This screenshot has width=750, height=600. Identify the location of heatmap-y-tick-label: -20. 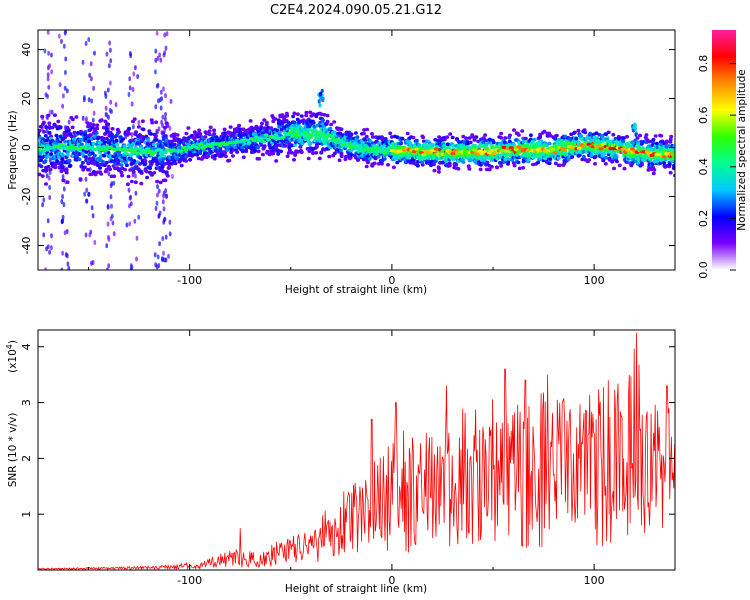
(26, 197).